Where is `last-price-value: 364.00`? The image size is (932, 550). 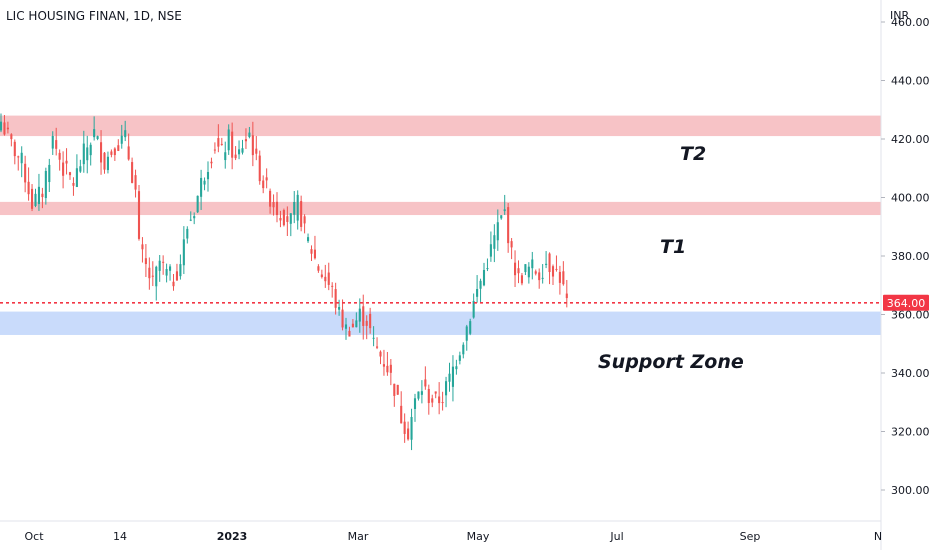
last-price-value: 364.00 is located at coordinates (906, 303).